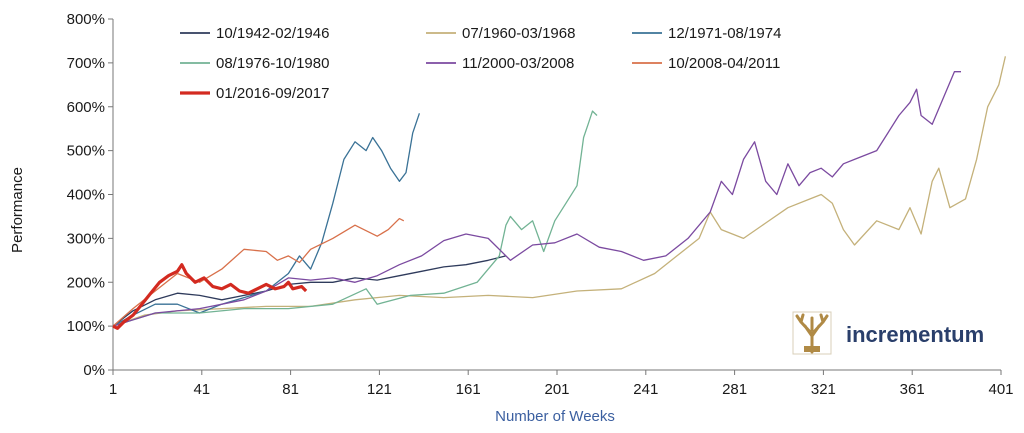 The image size is (1024, 433). Describe the element at coordinates (724, 33) in the screenshot. I see `legend-label-3: 12/1971-08/1974` at that location.